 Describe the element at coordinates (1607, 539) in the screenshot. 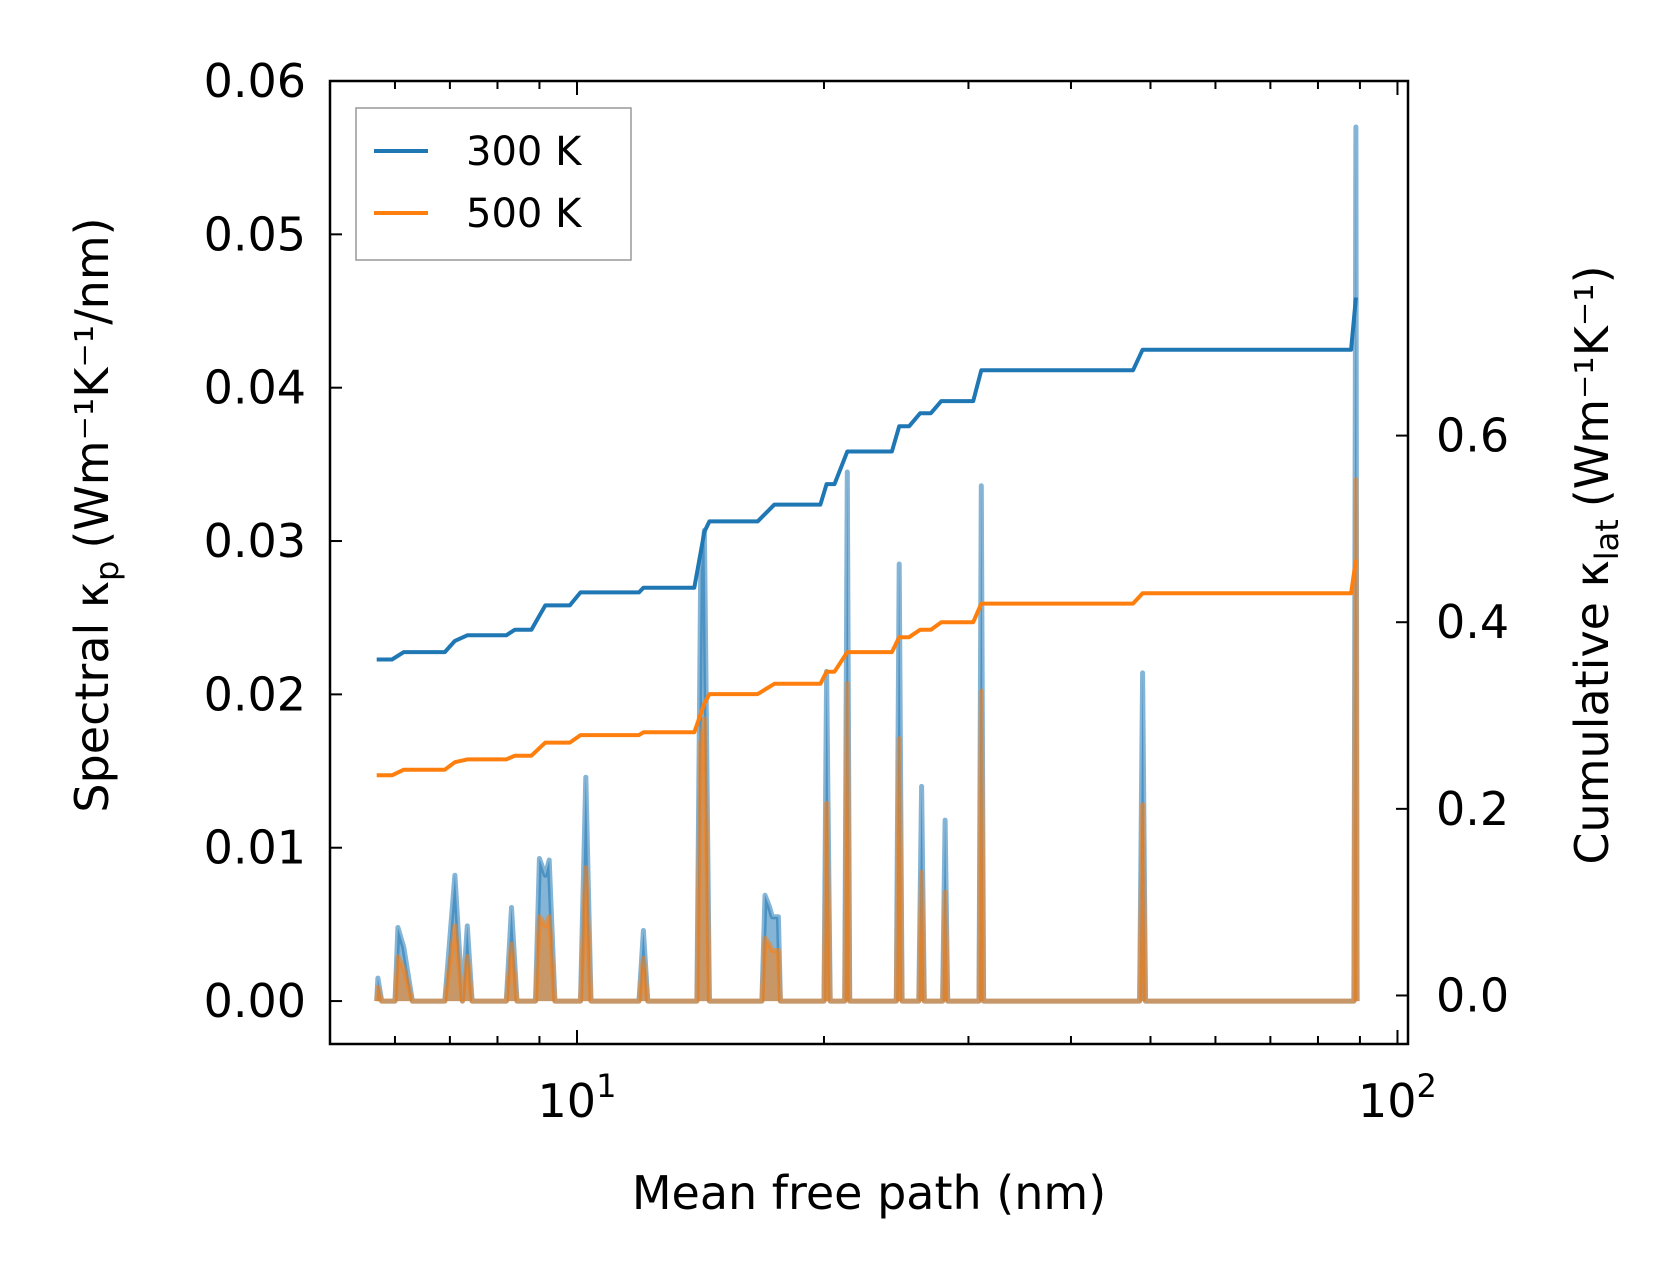

I see `y-right-sub: lat` at that location.